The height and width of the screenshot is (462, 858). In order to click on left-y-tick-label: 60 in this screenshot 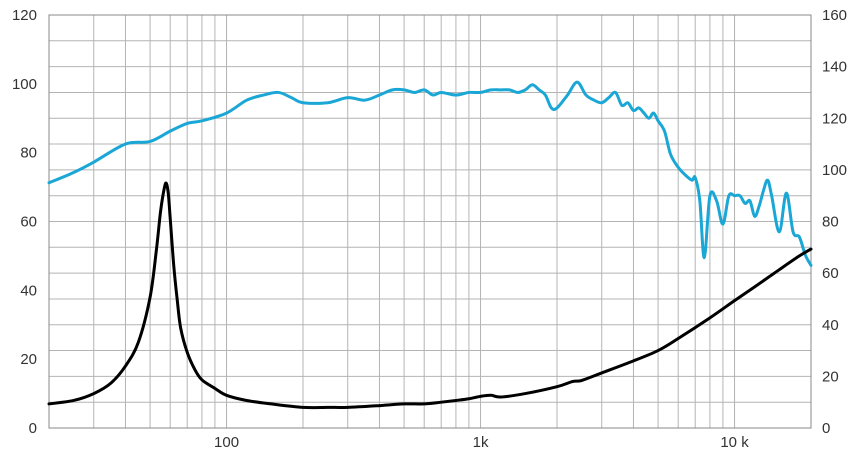, I will do `click(28, 222)`.